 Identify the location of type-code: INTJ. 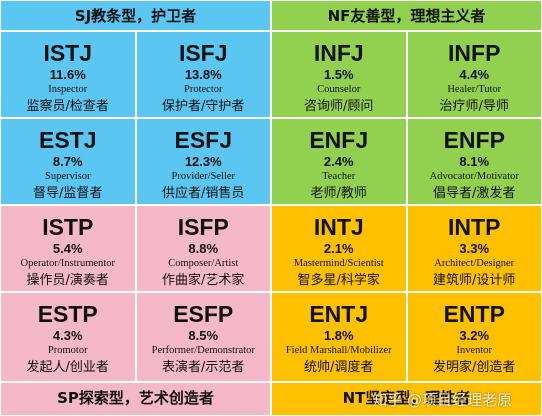
(338, 227).